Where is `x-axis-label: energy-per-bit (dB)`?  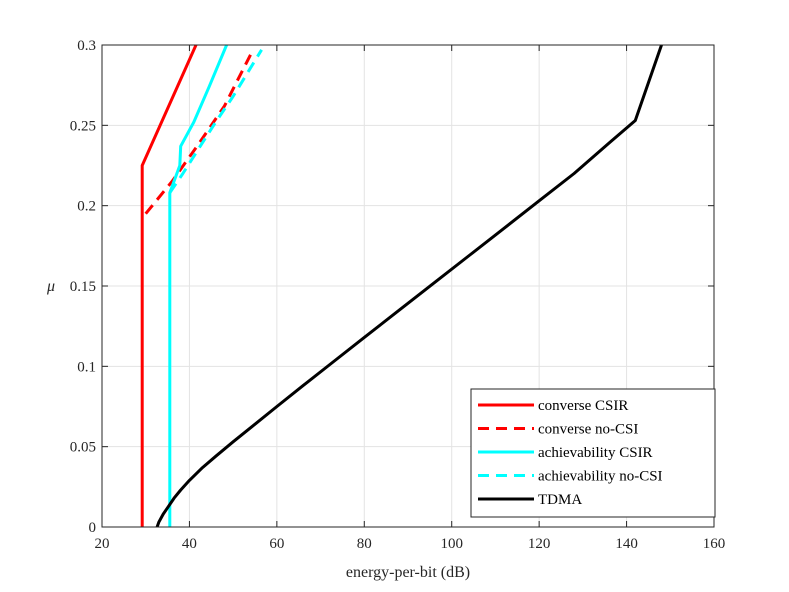 x-axis-label: energy-per-bit (dB) is located at coordinates (408, 572).